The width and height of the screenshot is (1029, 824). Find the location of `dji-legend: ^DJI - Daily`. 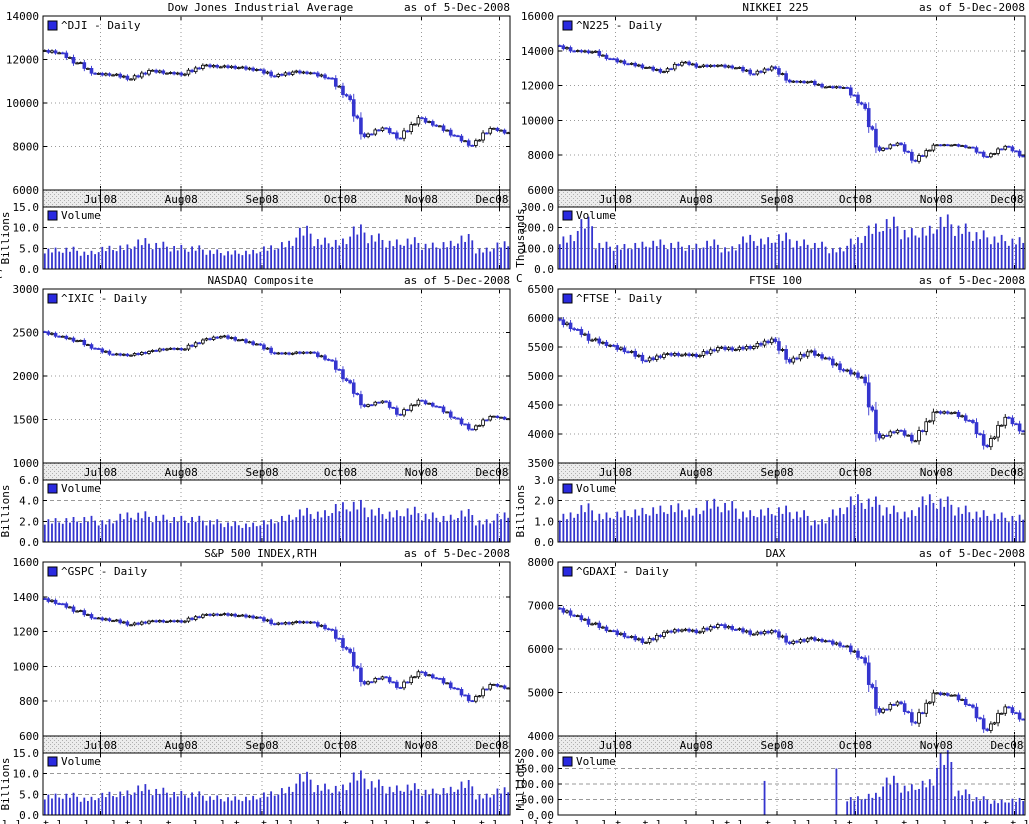

dji-legend: ^DJI - Daily is located at coordinates (94, 25).